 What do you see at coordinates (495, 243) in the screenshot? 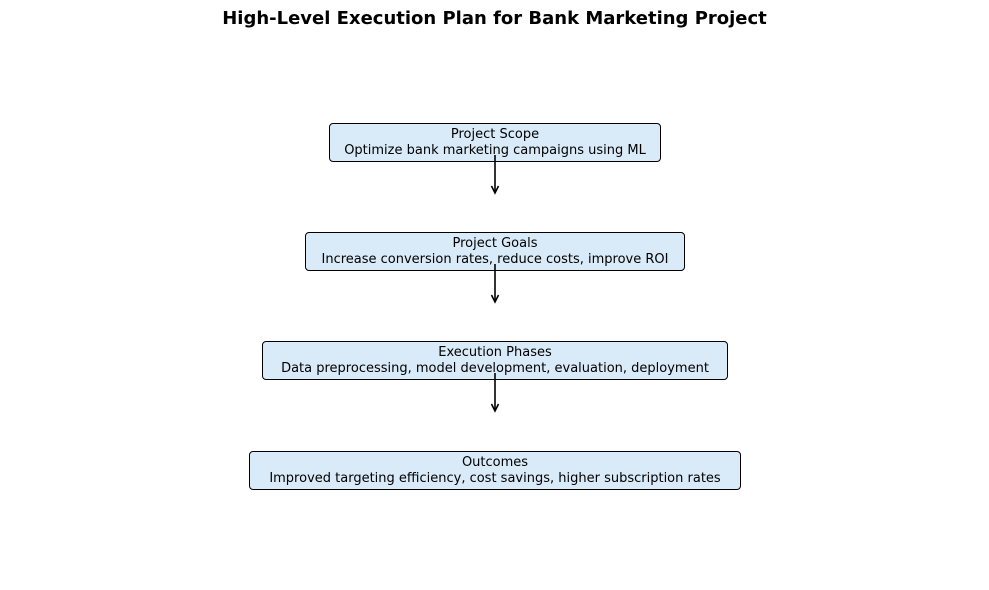
I see `flow-box-heading: Project Goals` at bounding box center [495, 243].